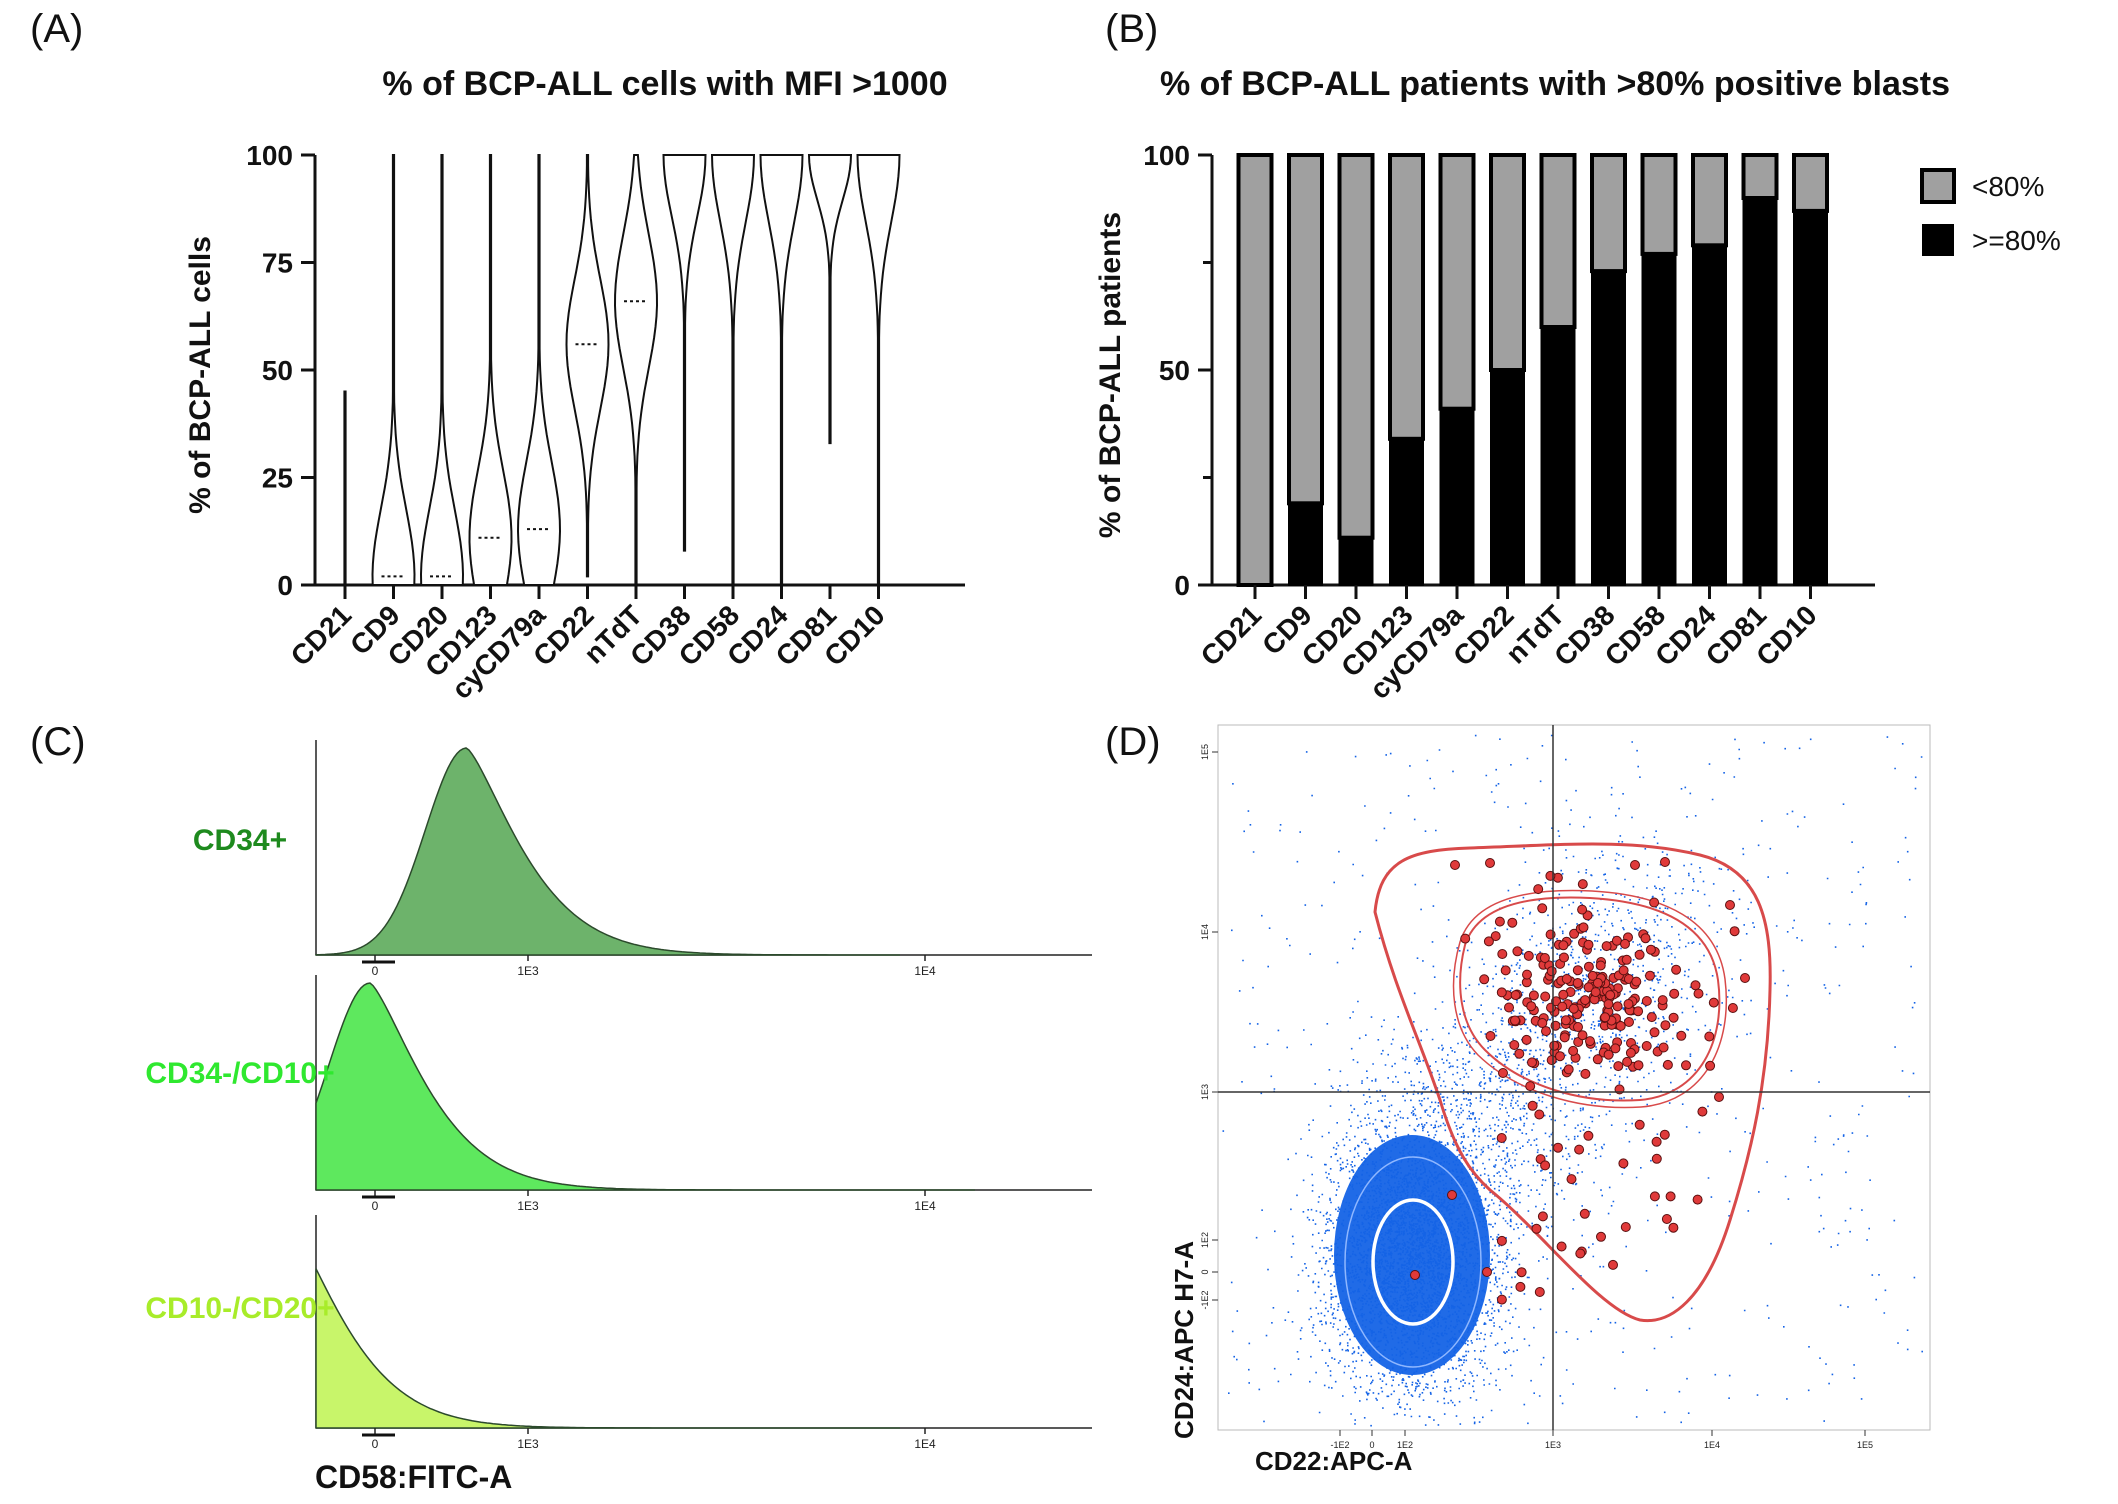 The height and width of the screenshot is (1504, 2118). Describe the element at coordinates (1709, 415) in the screenshot. I see `bar-pos-CD24` at that location.